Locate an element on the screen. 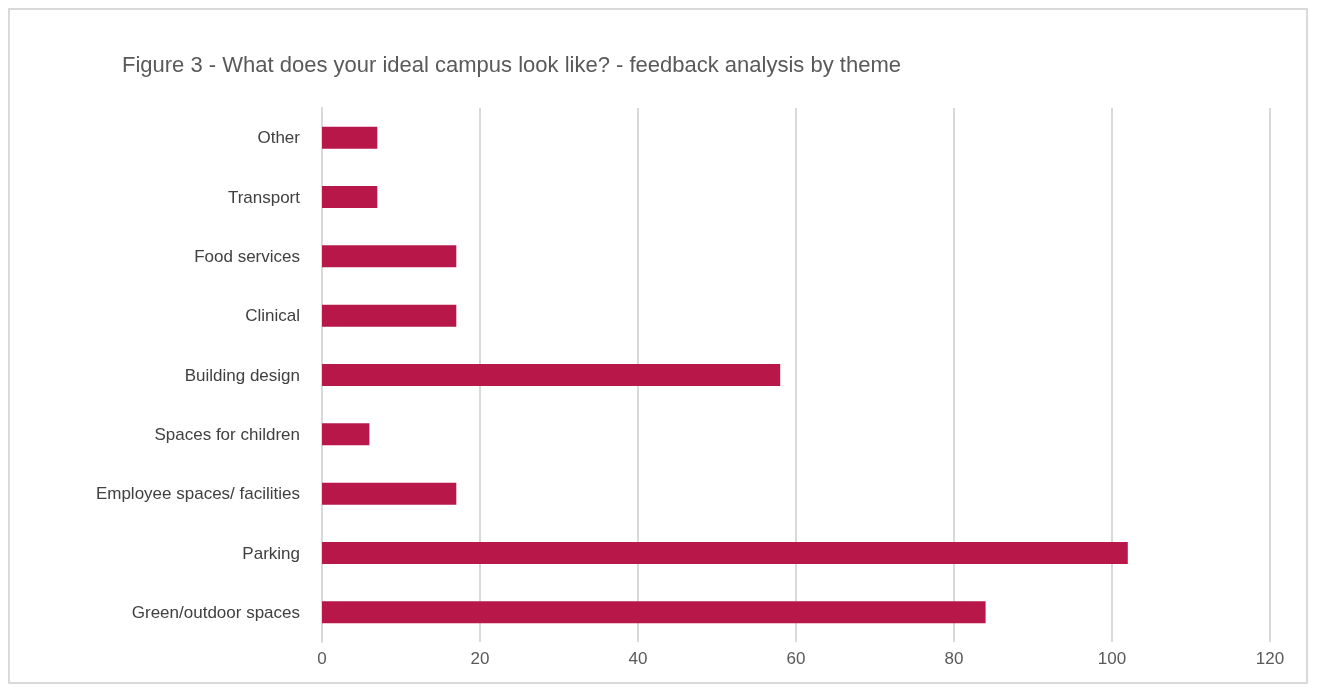  y-tick-label: Food services is located at coordinates (247, 256).